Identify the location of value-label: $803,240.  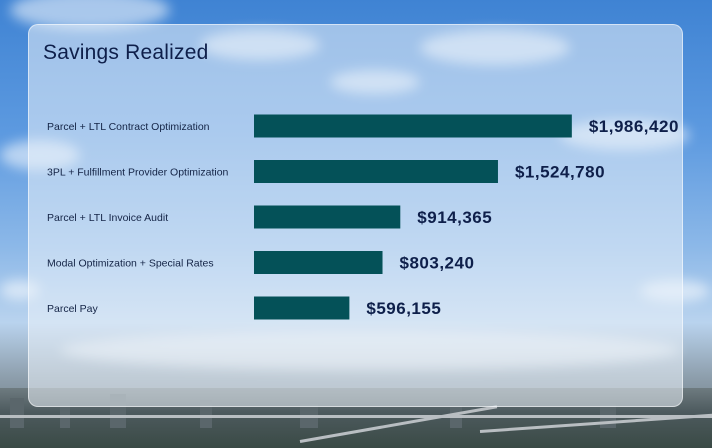
(437, 263).